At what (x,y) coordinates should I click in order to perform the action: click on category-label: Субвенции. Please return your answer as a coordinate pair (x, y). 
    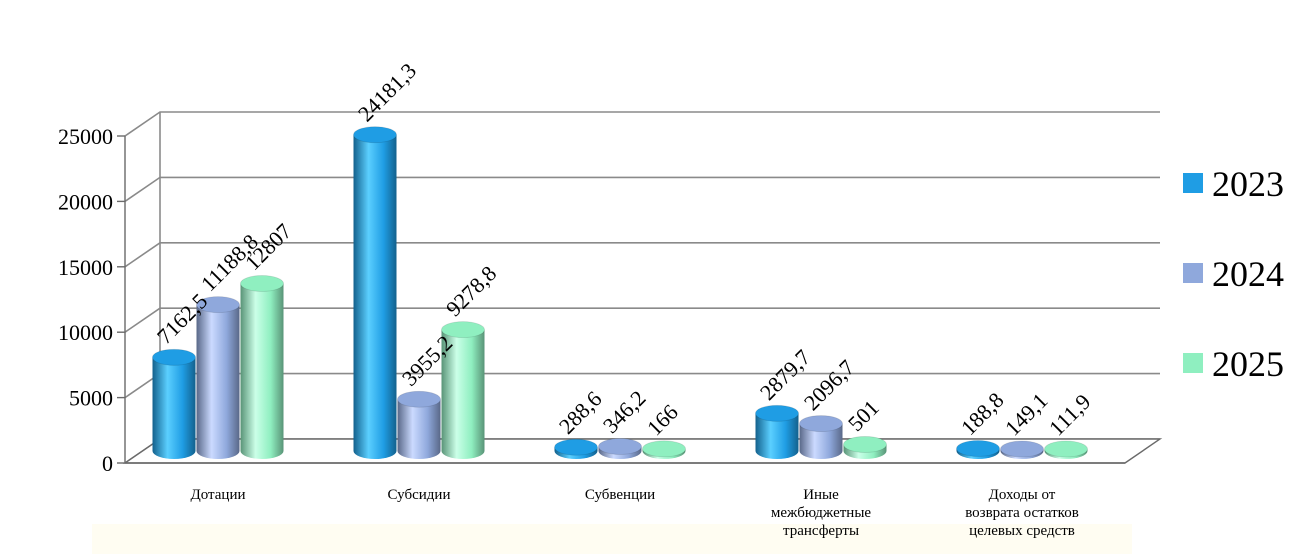
    Looking at the image, I should click on (620, 495).